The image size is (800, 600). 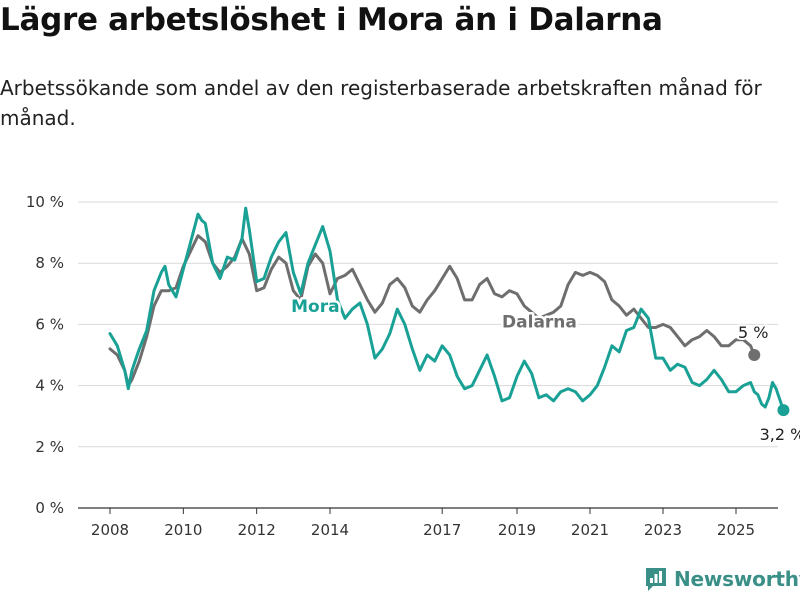 I want to click on x-tick-label: 2021, so click(x=590, y=530).